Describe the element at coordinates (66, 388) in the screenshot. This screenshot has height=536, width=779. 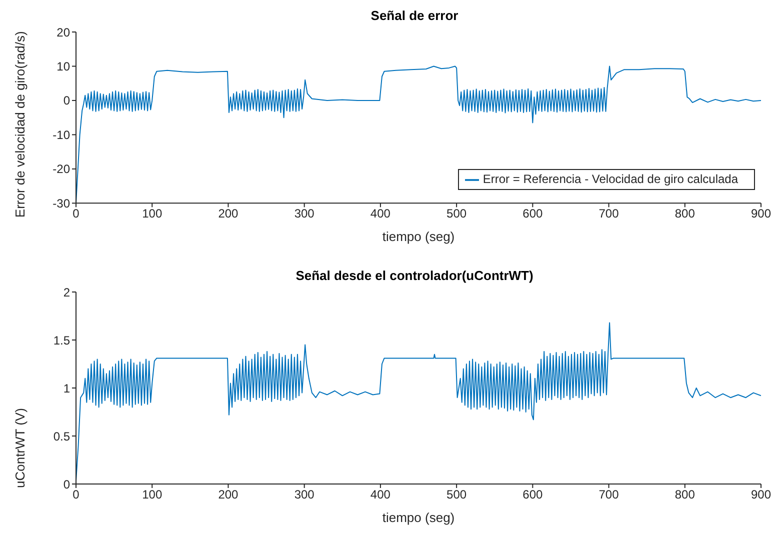
I see `y-tick-label: 1` at that location.